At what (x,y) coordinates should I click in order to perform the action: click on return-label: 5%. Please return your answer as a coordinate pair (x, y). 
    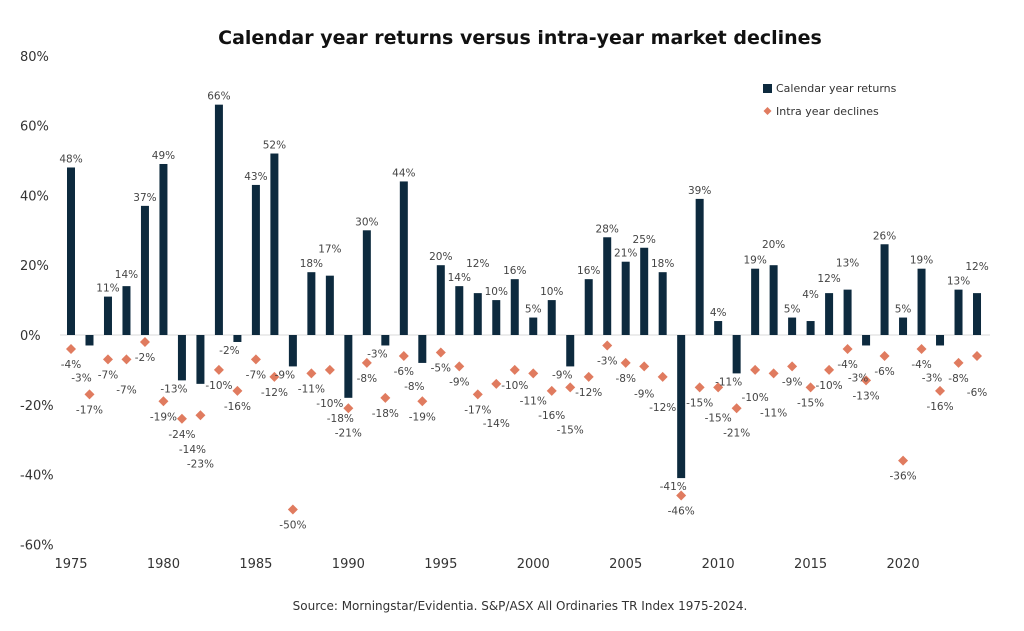
    Looking at the image, I should click on (792, 310).